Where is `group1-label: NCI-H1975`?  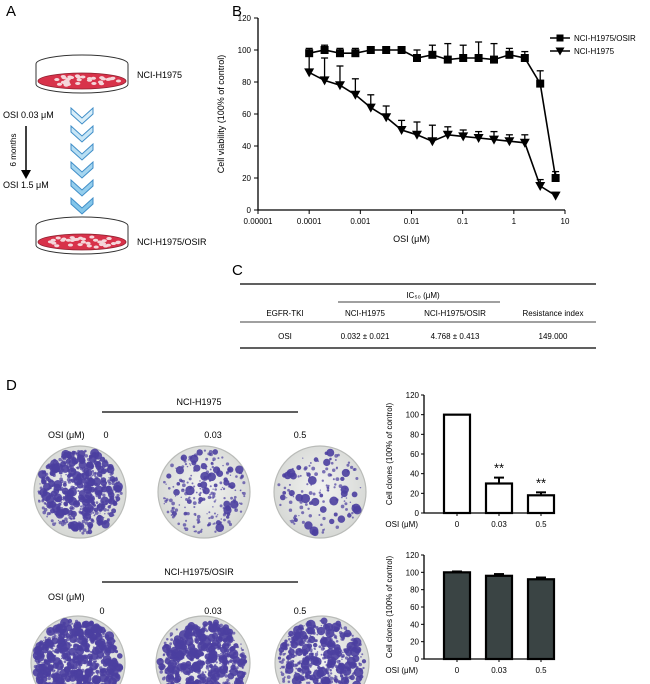 group1-label: NCI-H1975 is located at coordinates (198, 402).